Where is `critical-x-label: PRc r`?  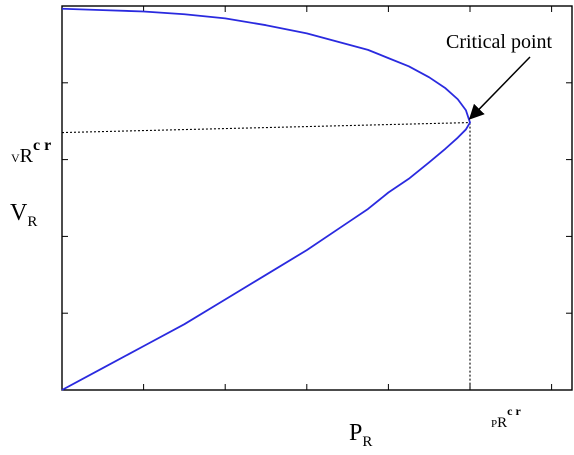 critical-x-label: PRc r is located at coordinates (506, 417).